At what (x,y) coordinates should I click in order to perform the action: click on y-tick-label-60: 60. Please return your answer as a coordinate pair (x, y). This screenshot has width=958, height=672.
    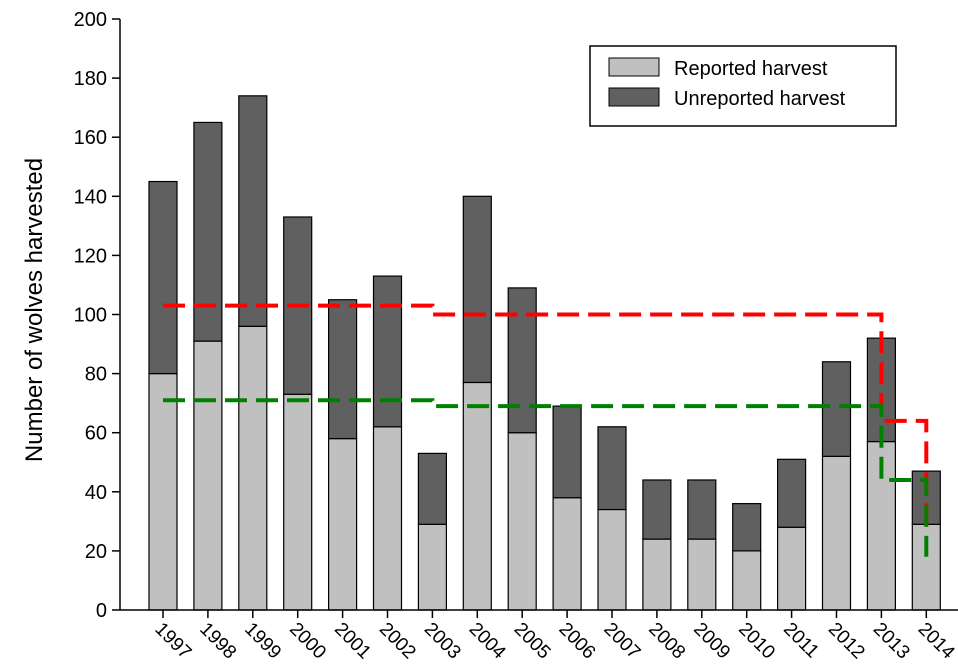
    Looking at the image, I should click on (96, 434).